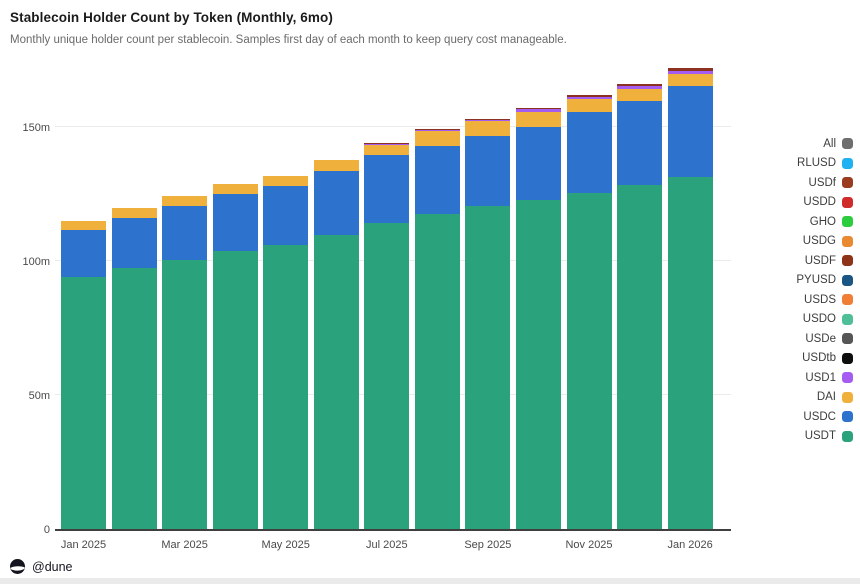 The image size is (860, 584). Describe the element at coordinates (538, 163) in the screenshot. I see `bar-segment-USDC-Oct-2025` at that location.